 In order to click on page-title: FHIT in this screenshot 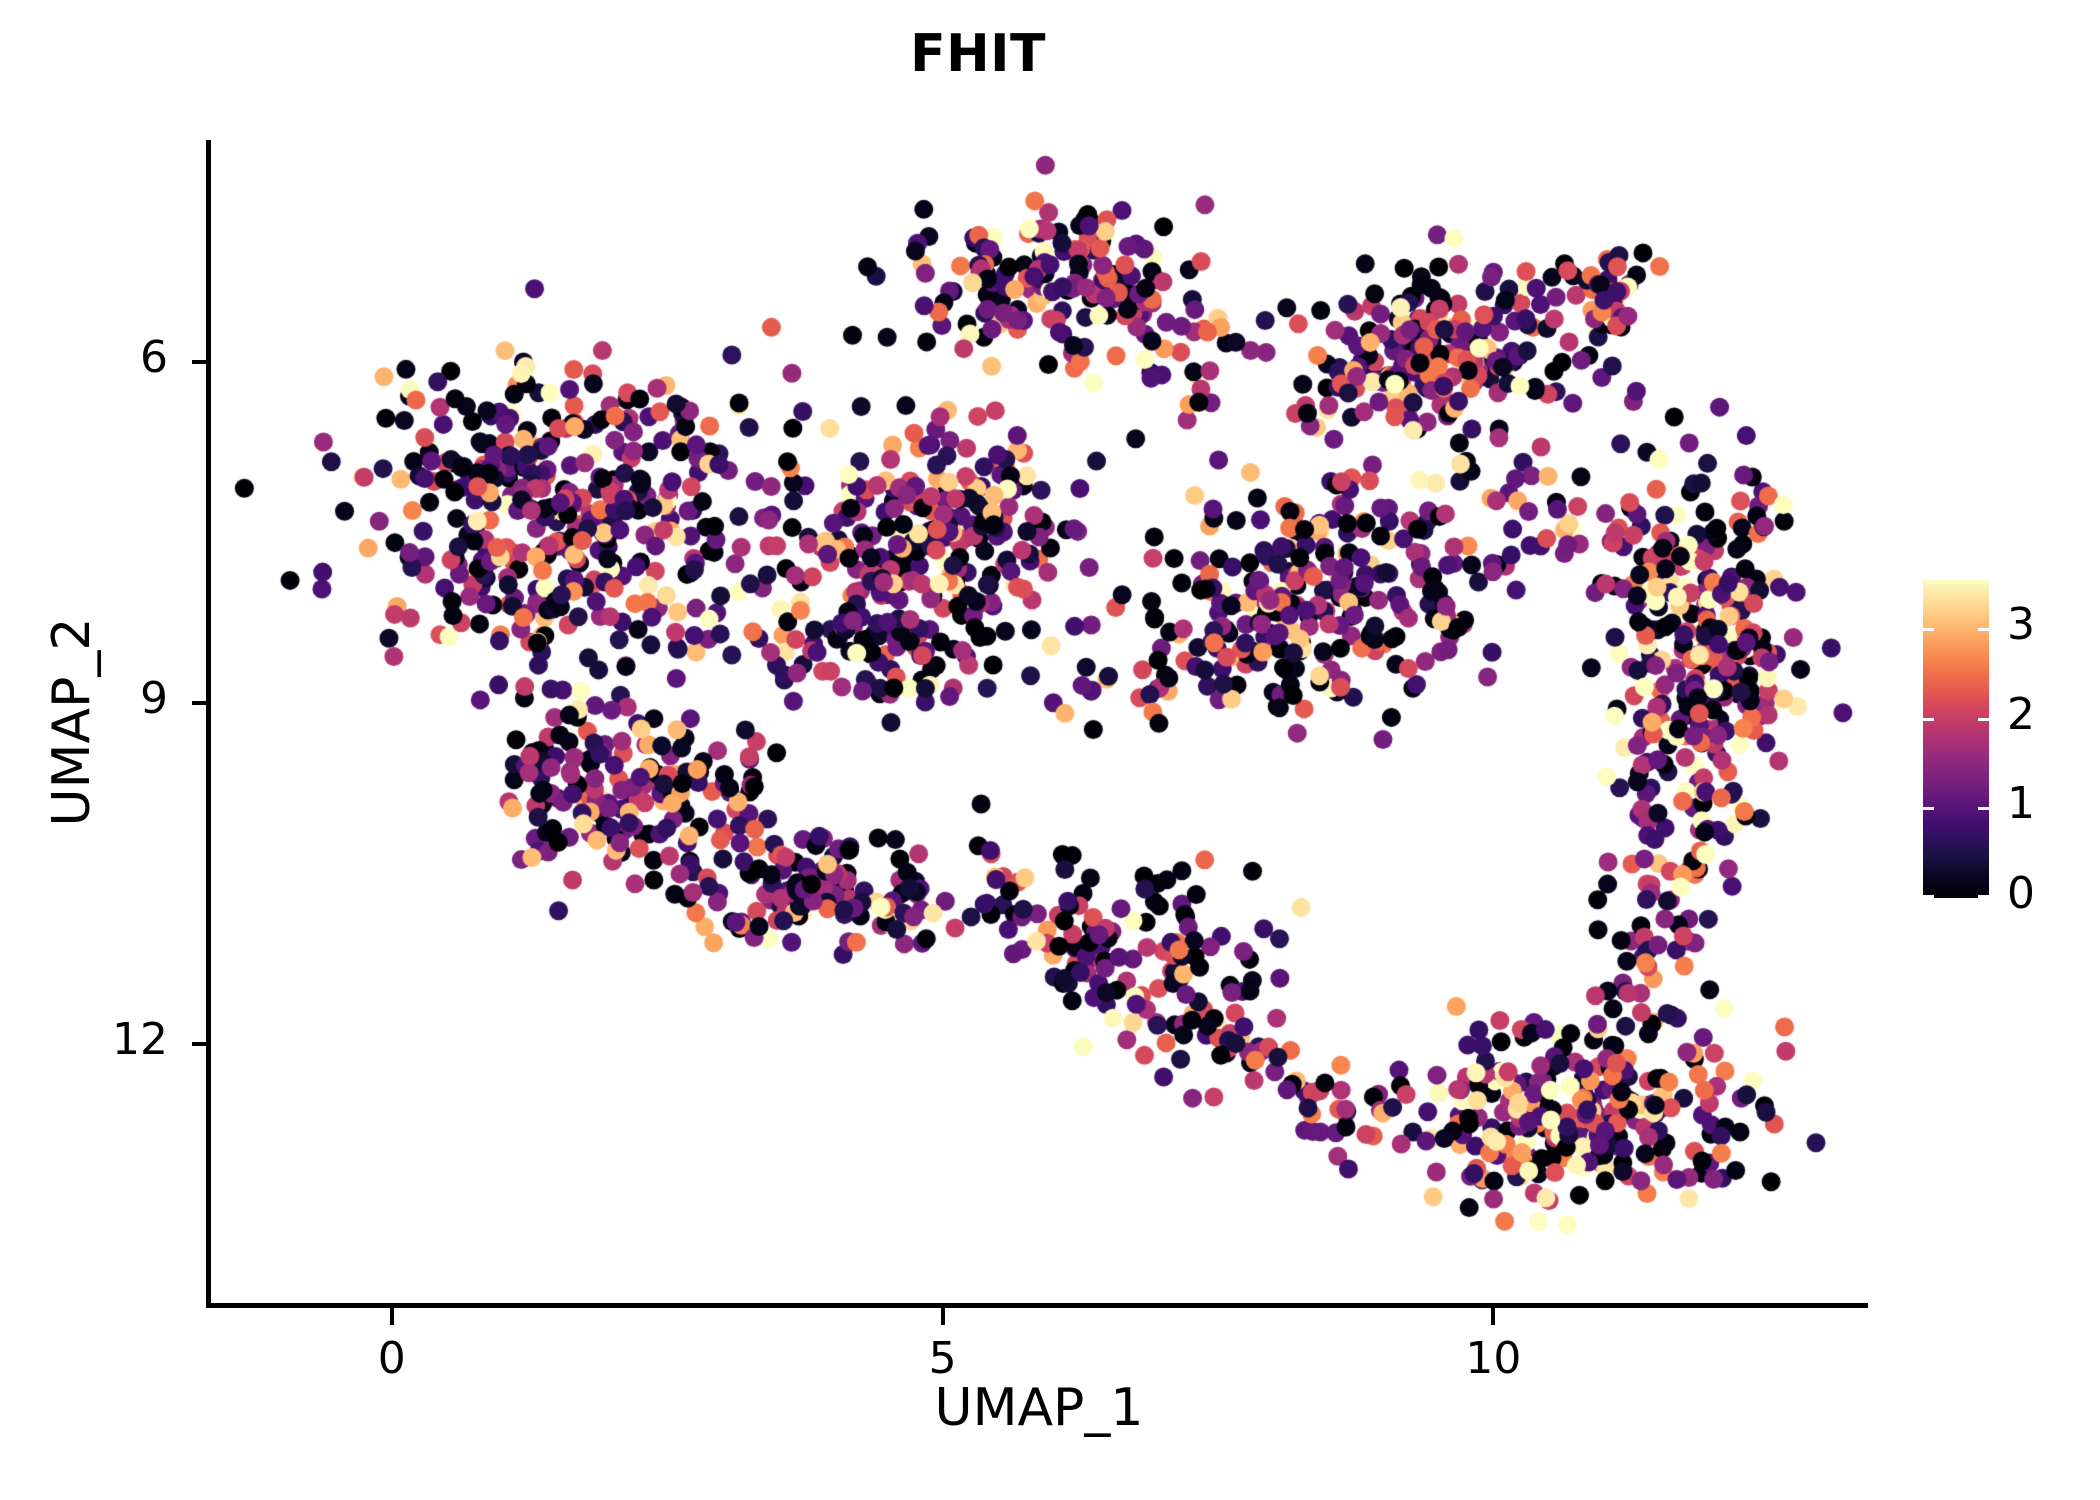, I will do `click(978, 54)`.